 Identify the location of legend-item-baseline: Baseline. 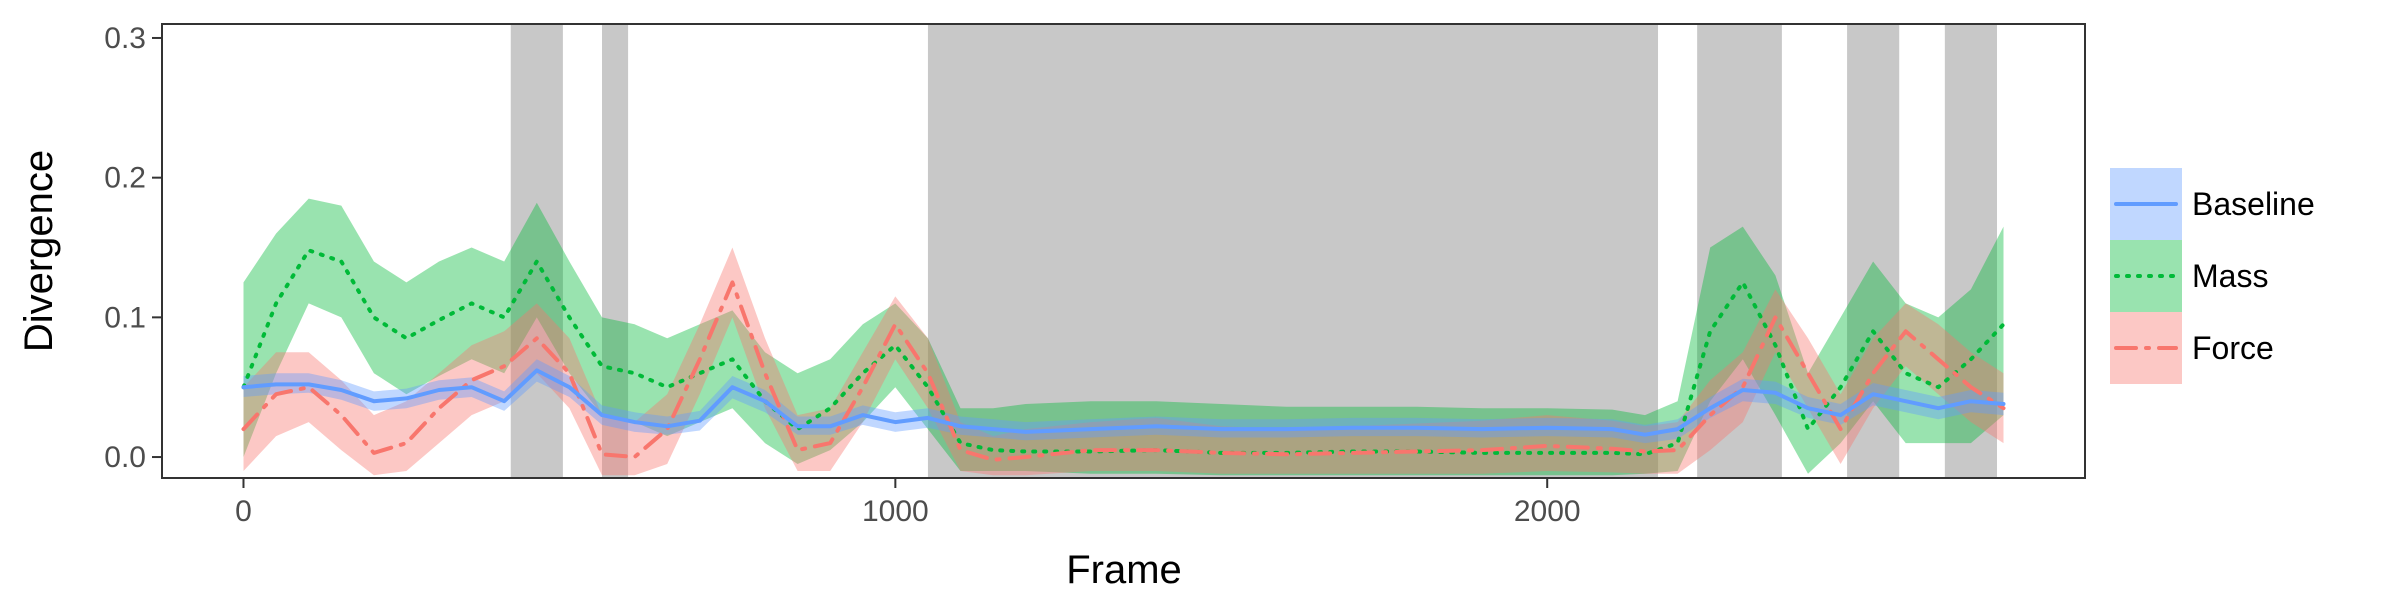
(2212, 204).